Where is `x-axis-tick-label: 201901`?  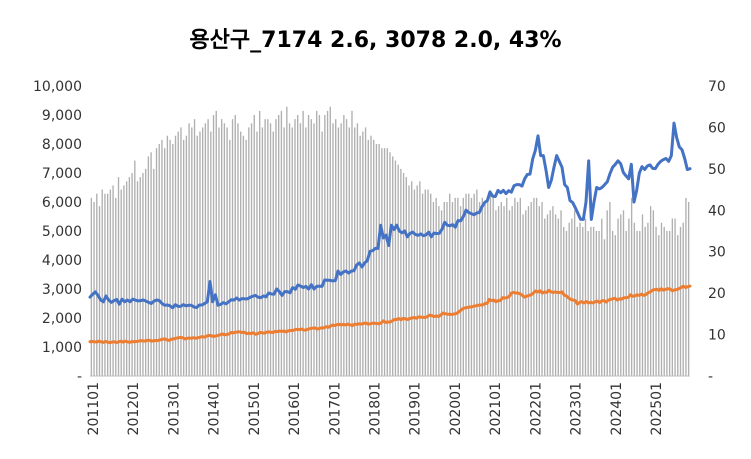
x-axis-tick-label: 201901 is located at coordinates (416, 408).